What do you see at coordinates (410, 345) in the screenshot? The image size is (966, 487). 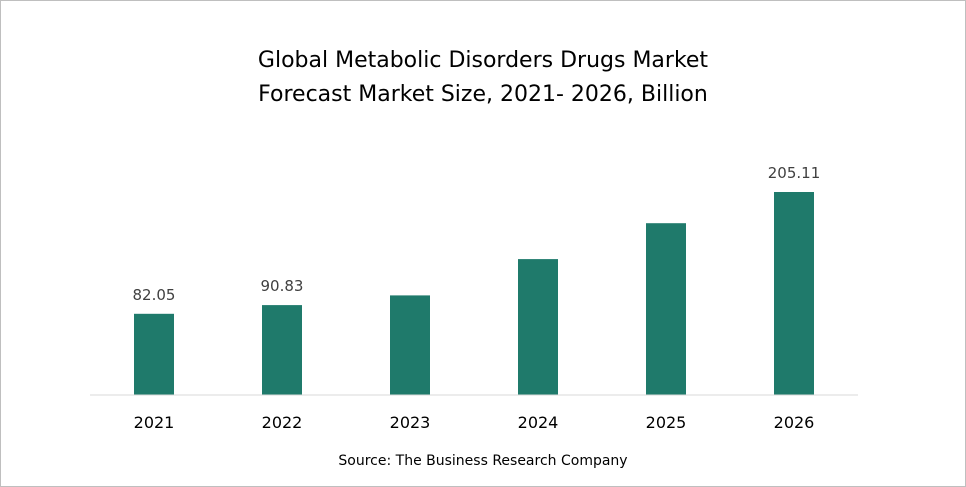 I see `bar-2023` at bounding box center [410, 345].